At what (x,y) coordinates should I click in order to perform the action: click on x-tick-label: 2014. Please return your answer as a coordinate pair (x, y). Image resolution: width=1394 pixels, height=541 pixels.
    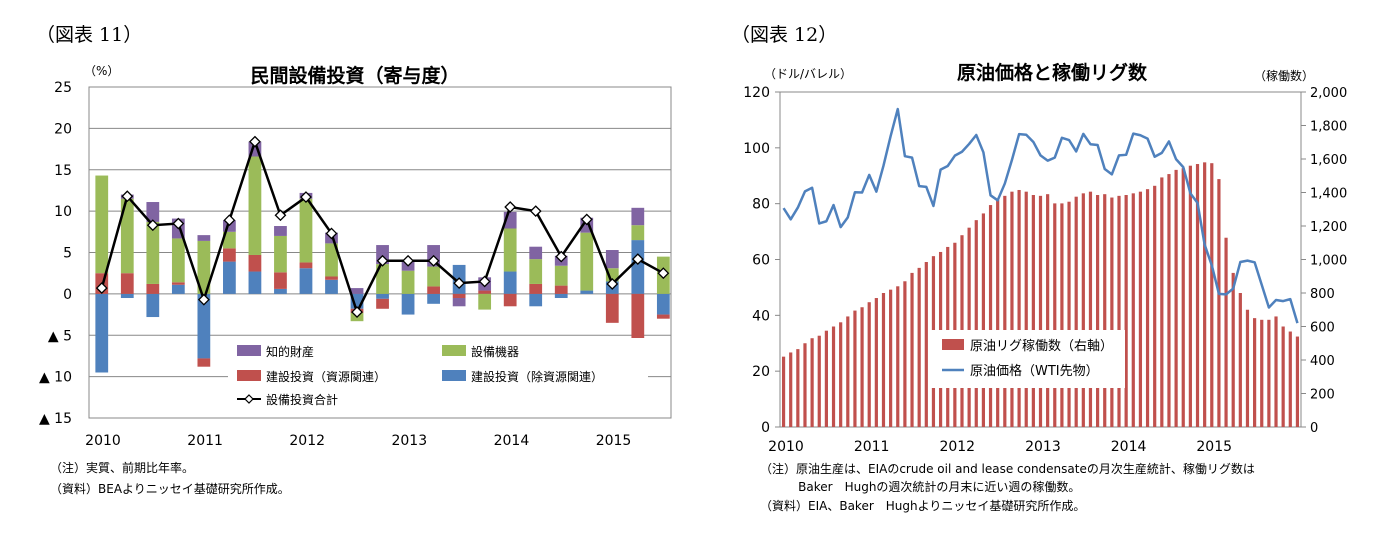
    Looking at the image, I should click on (512, 441).